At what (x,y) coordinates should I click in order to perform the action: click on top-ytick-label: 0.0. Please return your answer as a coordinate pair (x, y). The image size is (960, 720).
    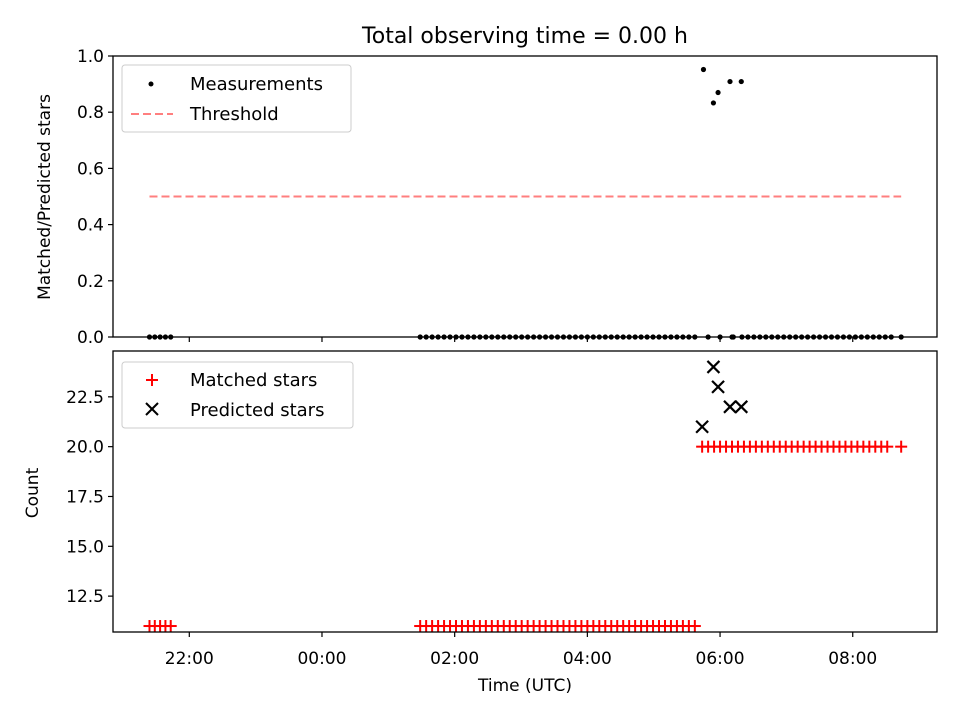
    Looking at the image, I should click on (90, 338).